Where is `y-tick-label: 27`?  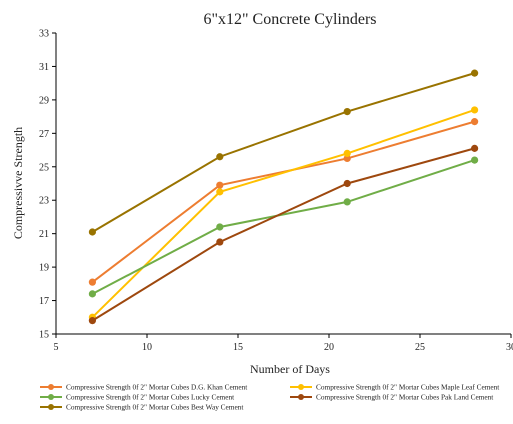
y-tick-label: 27 is located at coordinates (44, 134).